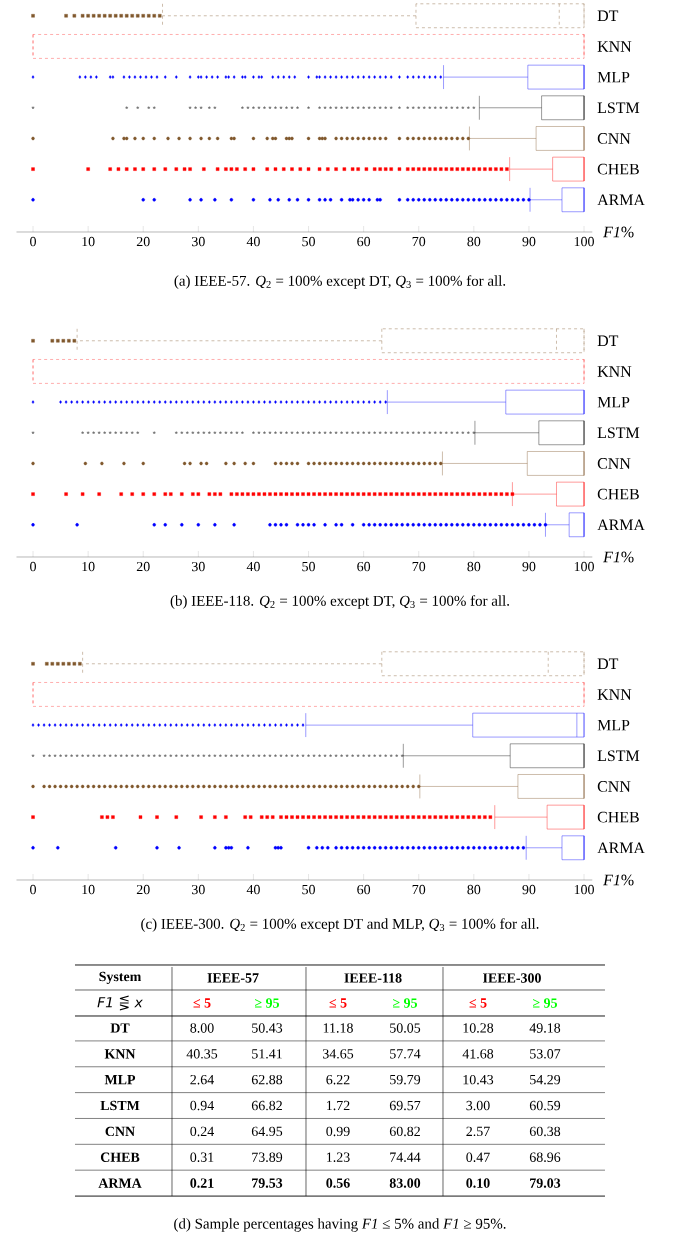 This screenshot has width=680, height=1234. What do you see at coordinates (338, 1131) in the screenshot?
I see `text: 0.99` at bounding box center [338, 1131].